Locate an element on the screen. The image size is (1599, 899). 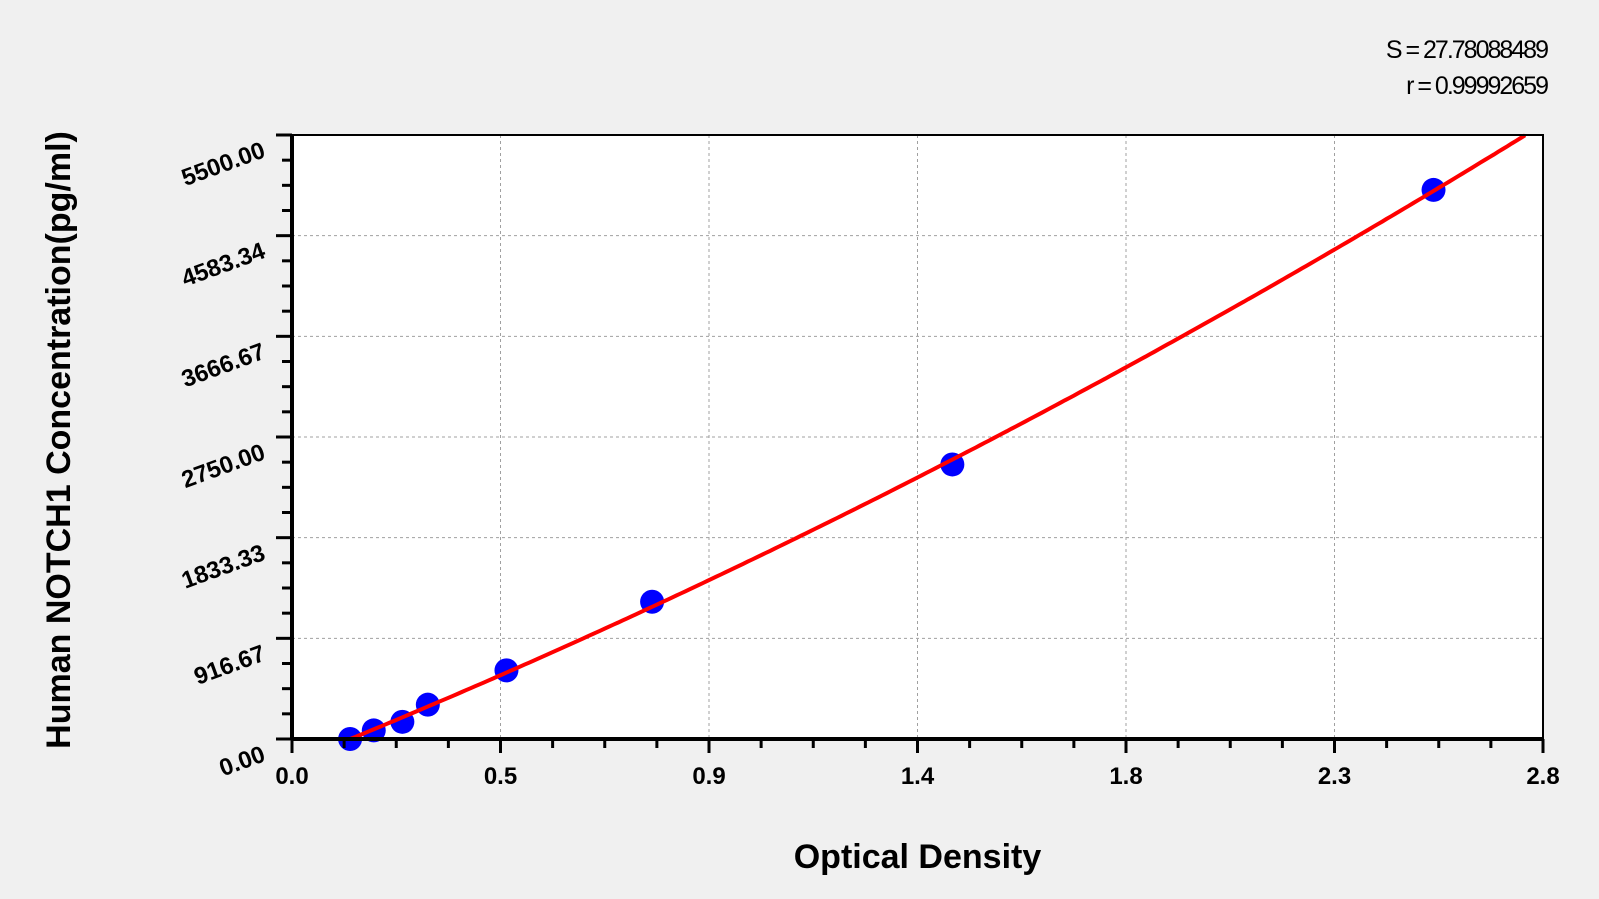
y-tick-label: 2750.00 is located at coordinates (223, 466).